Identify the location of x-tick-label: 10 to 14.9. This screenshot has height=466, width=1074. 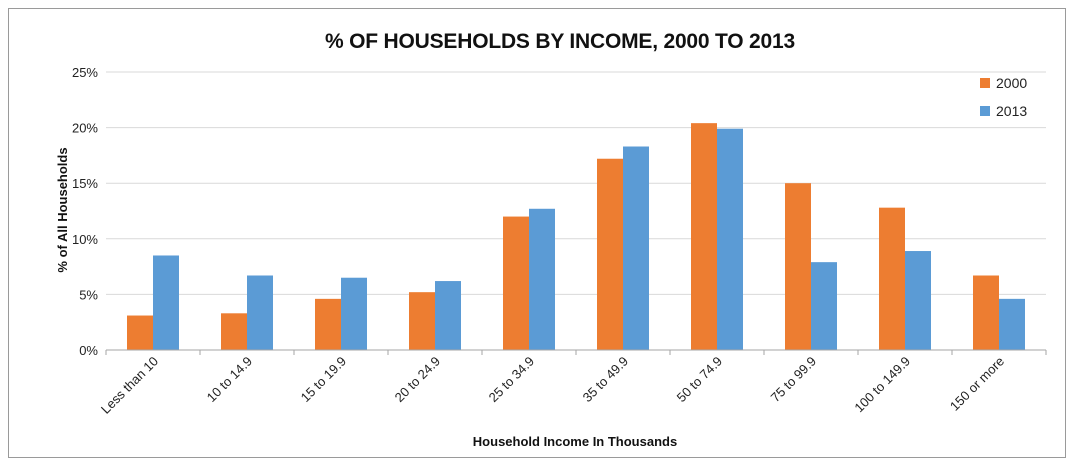
(229, 379).